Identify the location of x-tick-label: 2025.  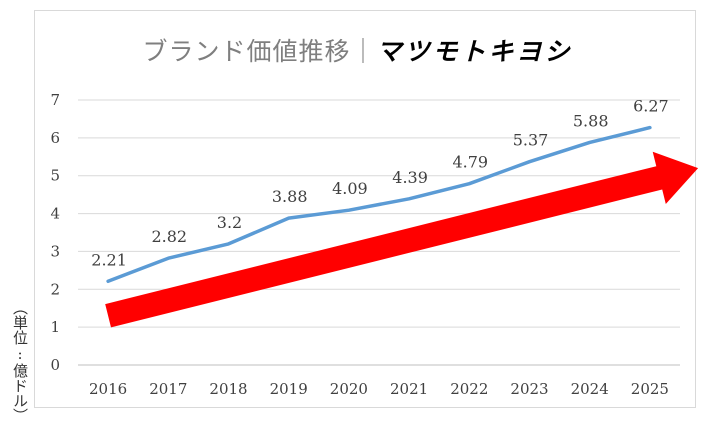
(650, 389).